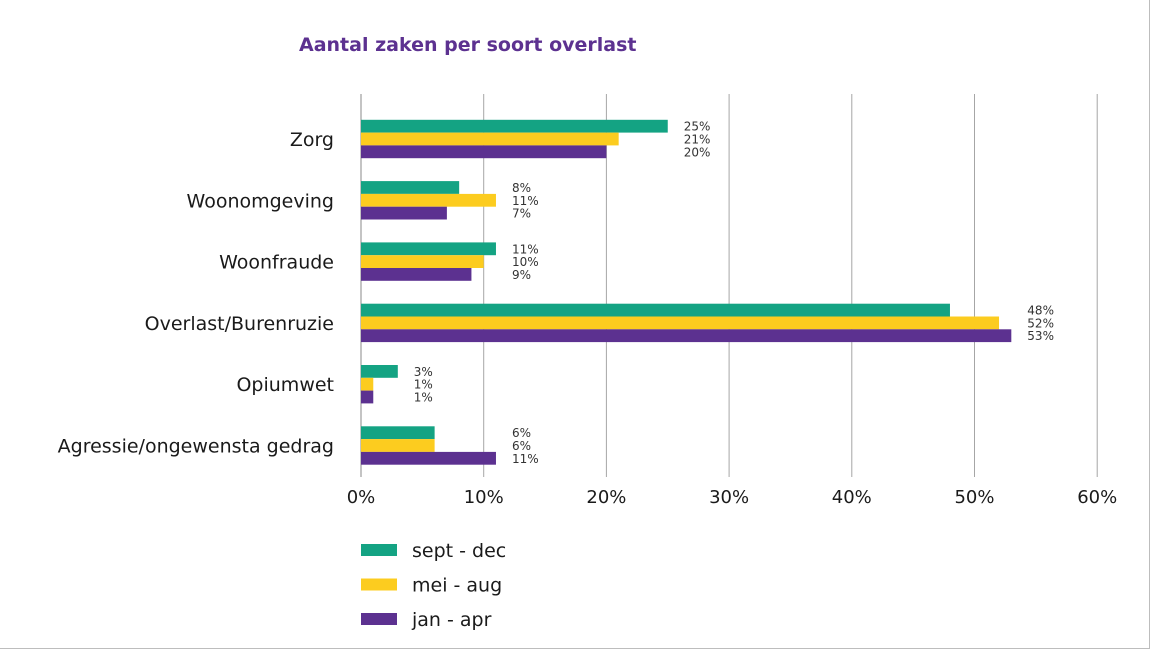 This screenshot has width=1151, height=650. What do you see at coordinates (852, 497) in the screenshot?
I see `x-tick-label: 40%` at bounding box center [852, 497].